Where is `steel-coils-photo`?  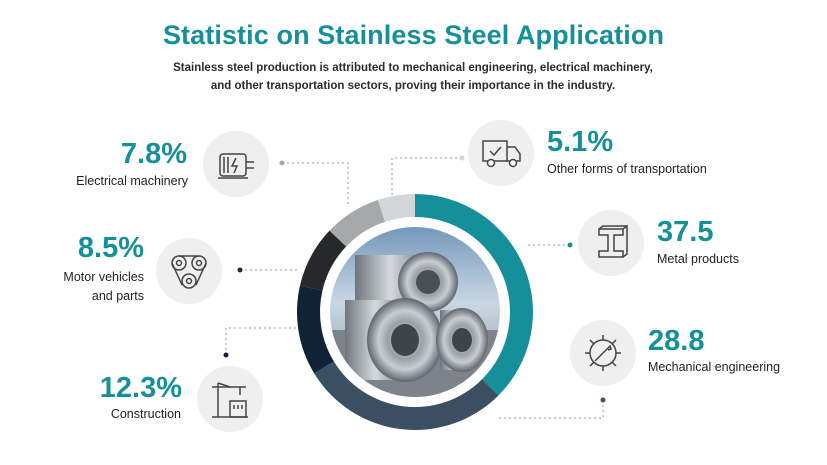 steel-coils-photo is located at coordinates (415, 312).